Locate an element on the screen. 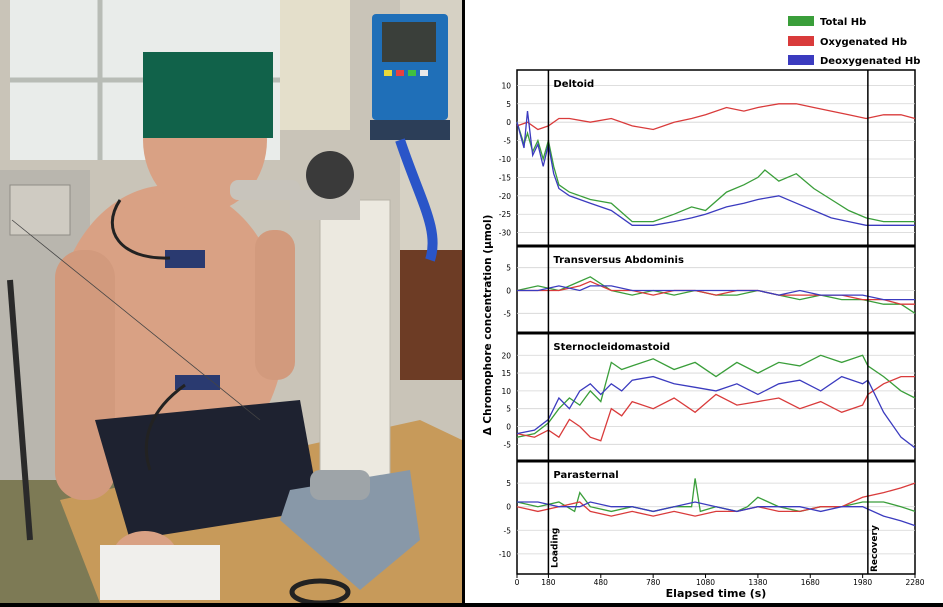 This screenshot has height=607, width=943. panel-parasternal: 5 0 -5 -10 Parasternal is located at coordinates (707, 509).